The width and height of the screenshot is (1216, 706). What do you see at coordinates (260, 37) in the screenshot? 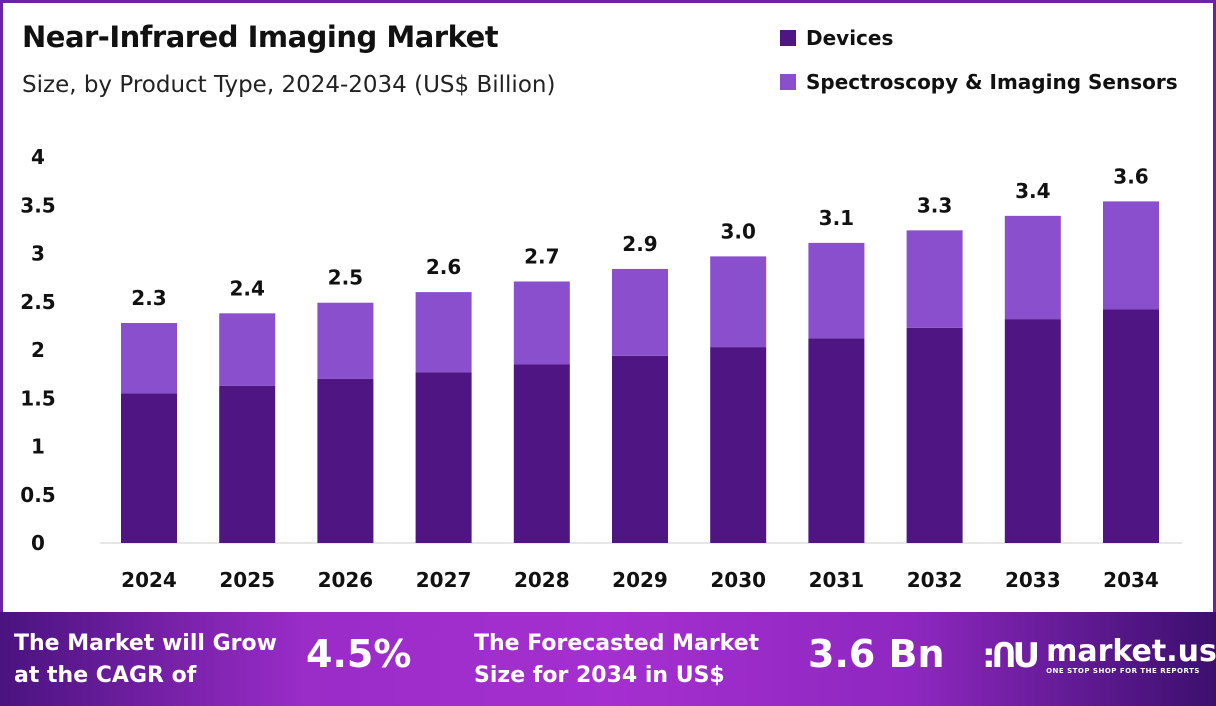
I see `chart-title: Near-Infrared Imaging Market` at bounding box center [260, 37].